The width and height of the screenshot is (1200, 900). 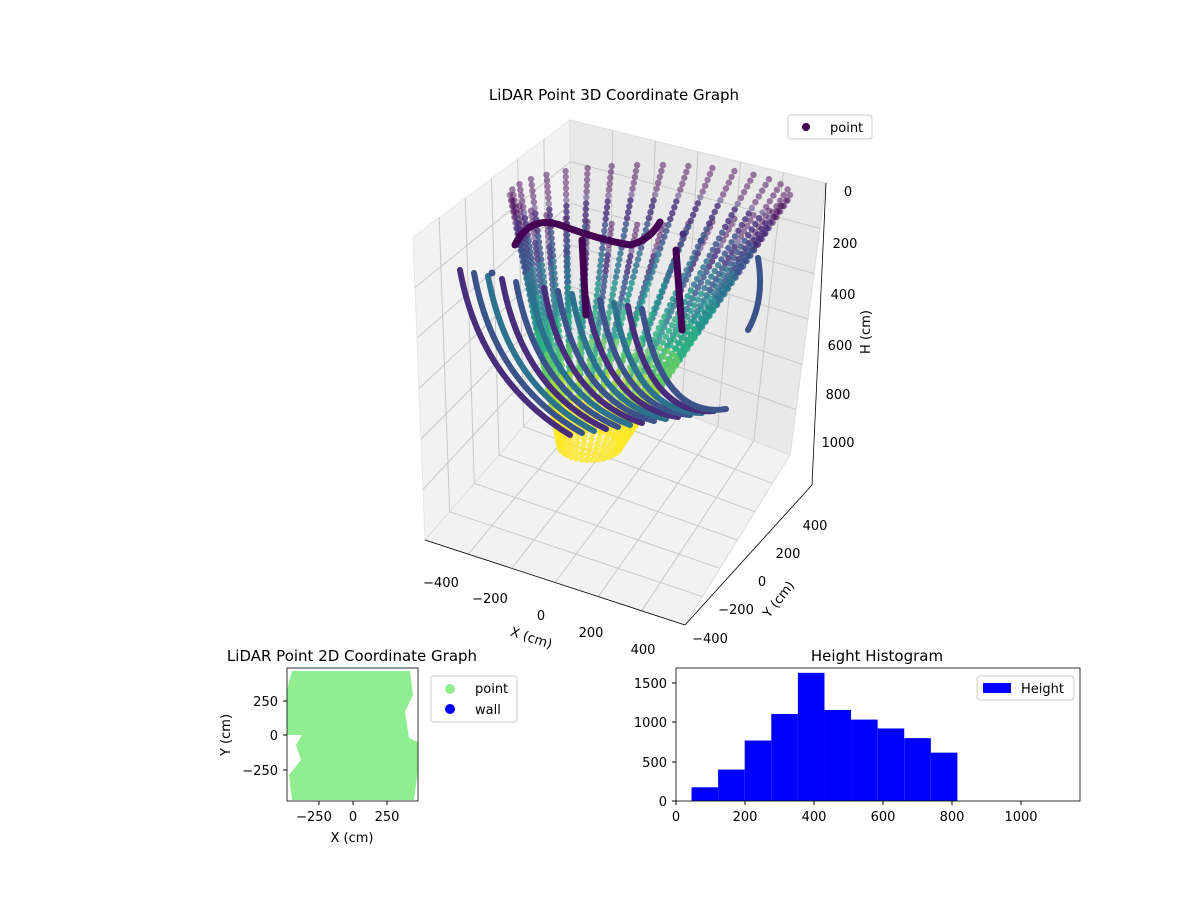 I want to click on z-ticks-3d: 0 200 400 600 800 1000 H (cm), so click(x=847, y=318).